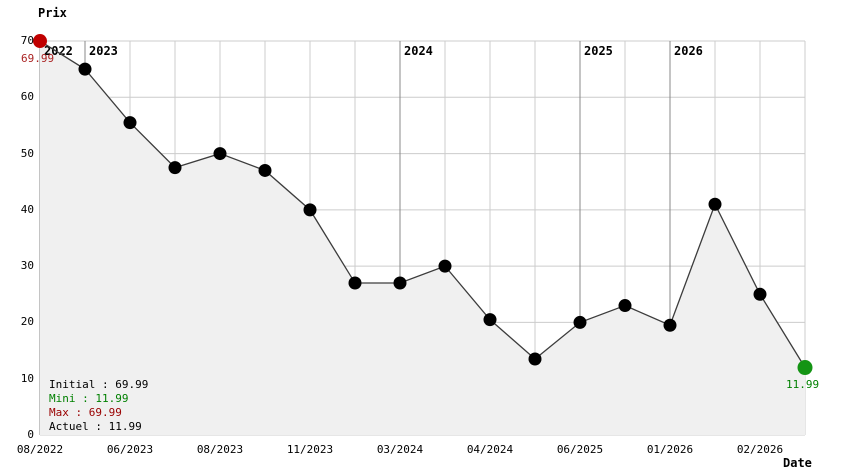 The image size is (844, 474). I want to click on legend-item: Actuel : 11.99, so click(95, 426).